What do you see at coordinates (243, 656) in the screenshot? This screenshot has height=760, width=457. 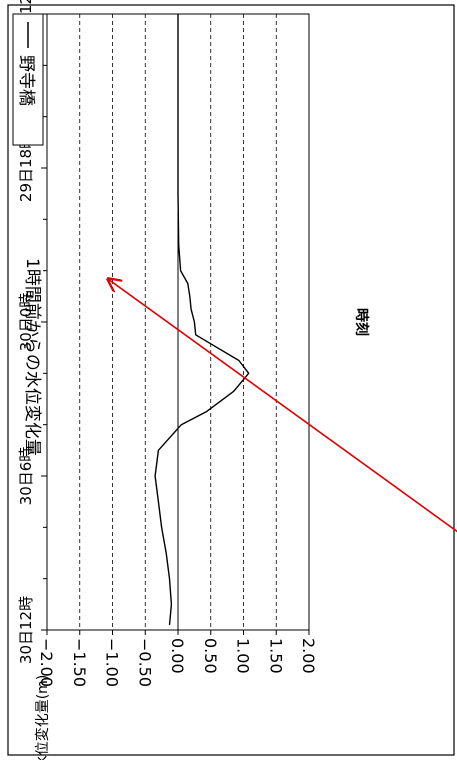 I see `y-tick-label: 1.00` at bounding box center [243, 656].